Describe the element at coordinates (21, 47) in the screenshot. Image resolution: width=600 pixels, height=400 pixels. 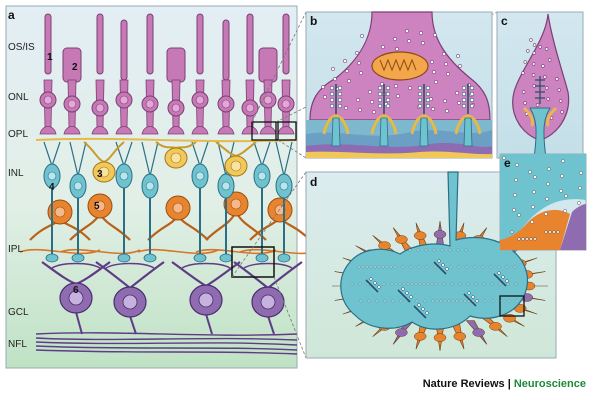
I see `layer-label-os-is: OS/IS` at that location.